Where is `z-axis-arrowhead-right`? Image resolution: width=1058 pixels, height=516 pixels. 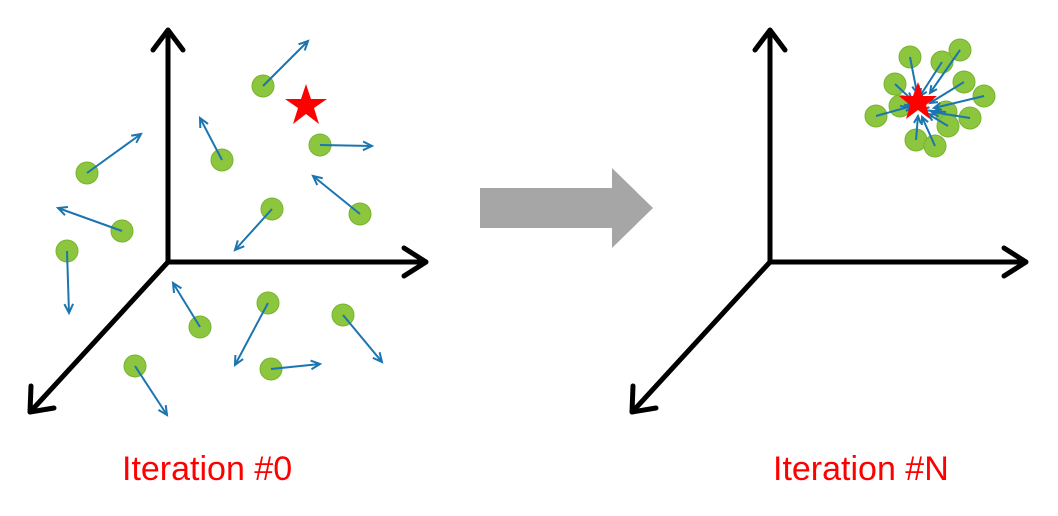 z-axis-arrowhead-right is located at coordinates (644, 399).